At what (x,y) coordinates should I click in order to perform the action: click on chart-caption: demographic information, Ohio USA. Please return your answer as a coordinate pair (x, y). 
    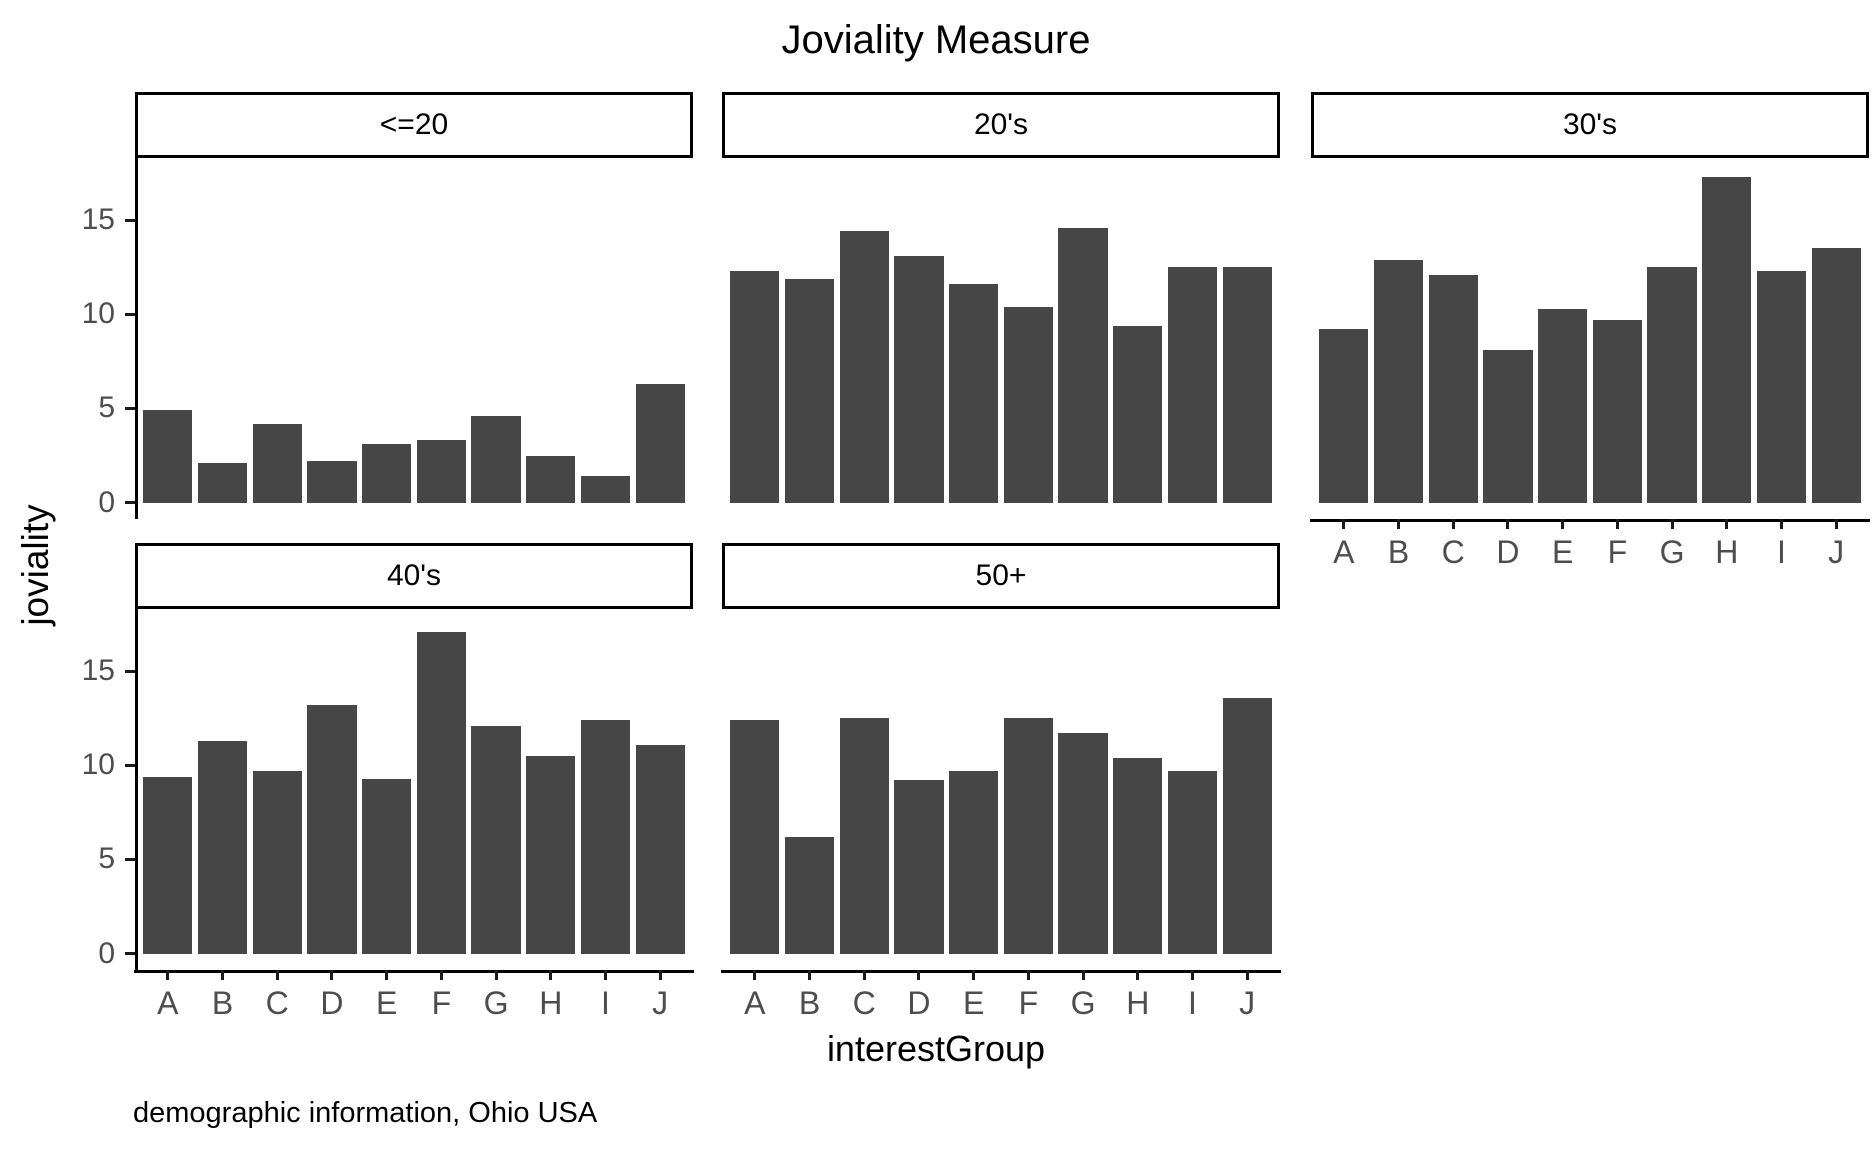
    Looking at the image, I should click on (365, 1113).